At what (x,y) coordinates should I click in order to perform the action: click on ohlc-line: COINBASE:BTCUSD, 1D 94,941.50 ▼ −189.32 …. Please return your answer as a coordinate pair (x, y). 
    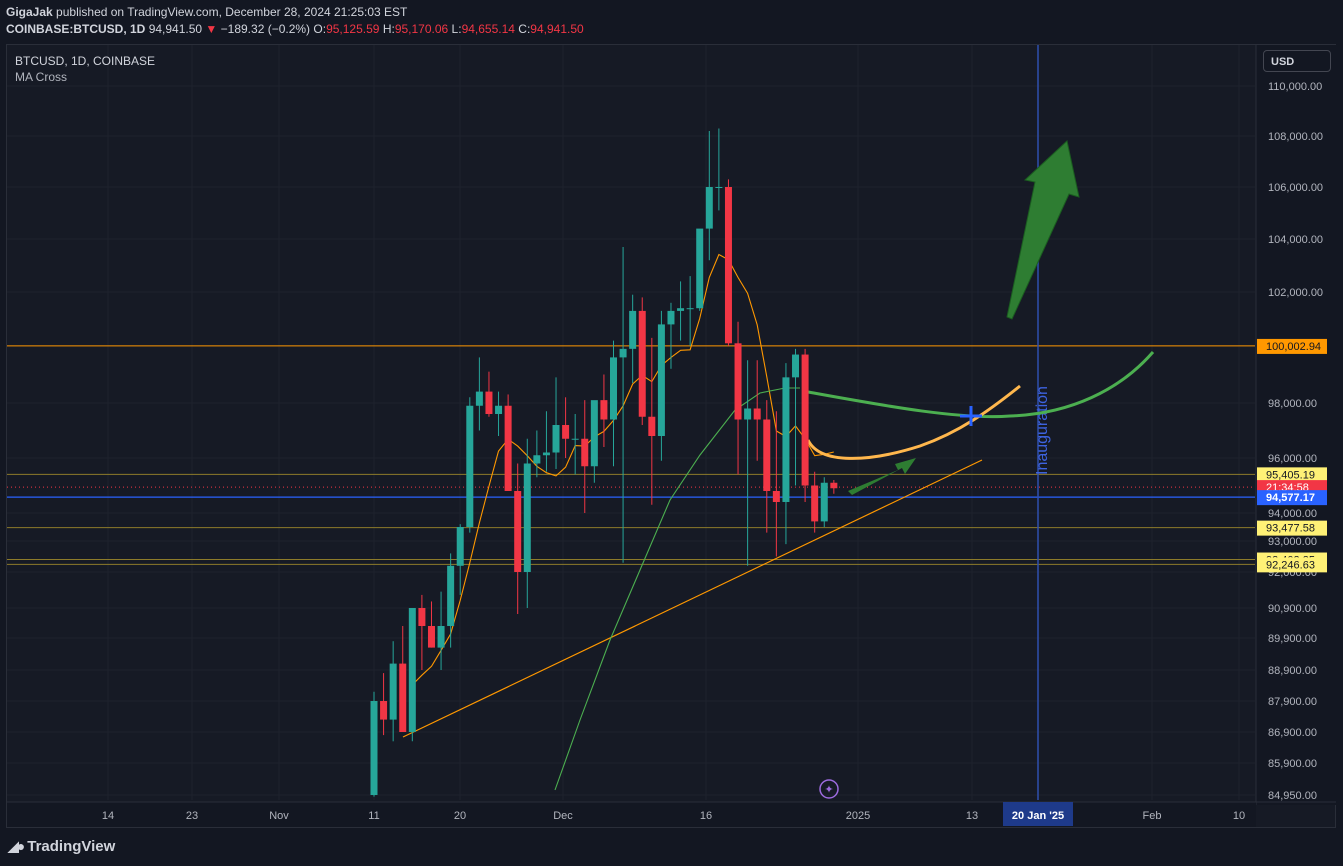
    Looking at the image, I should click on (295, 29).